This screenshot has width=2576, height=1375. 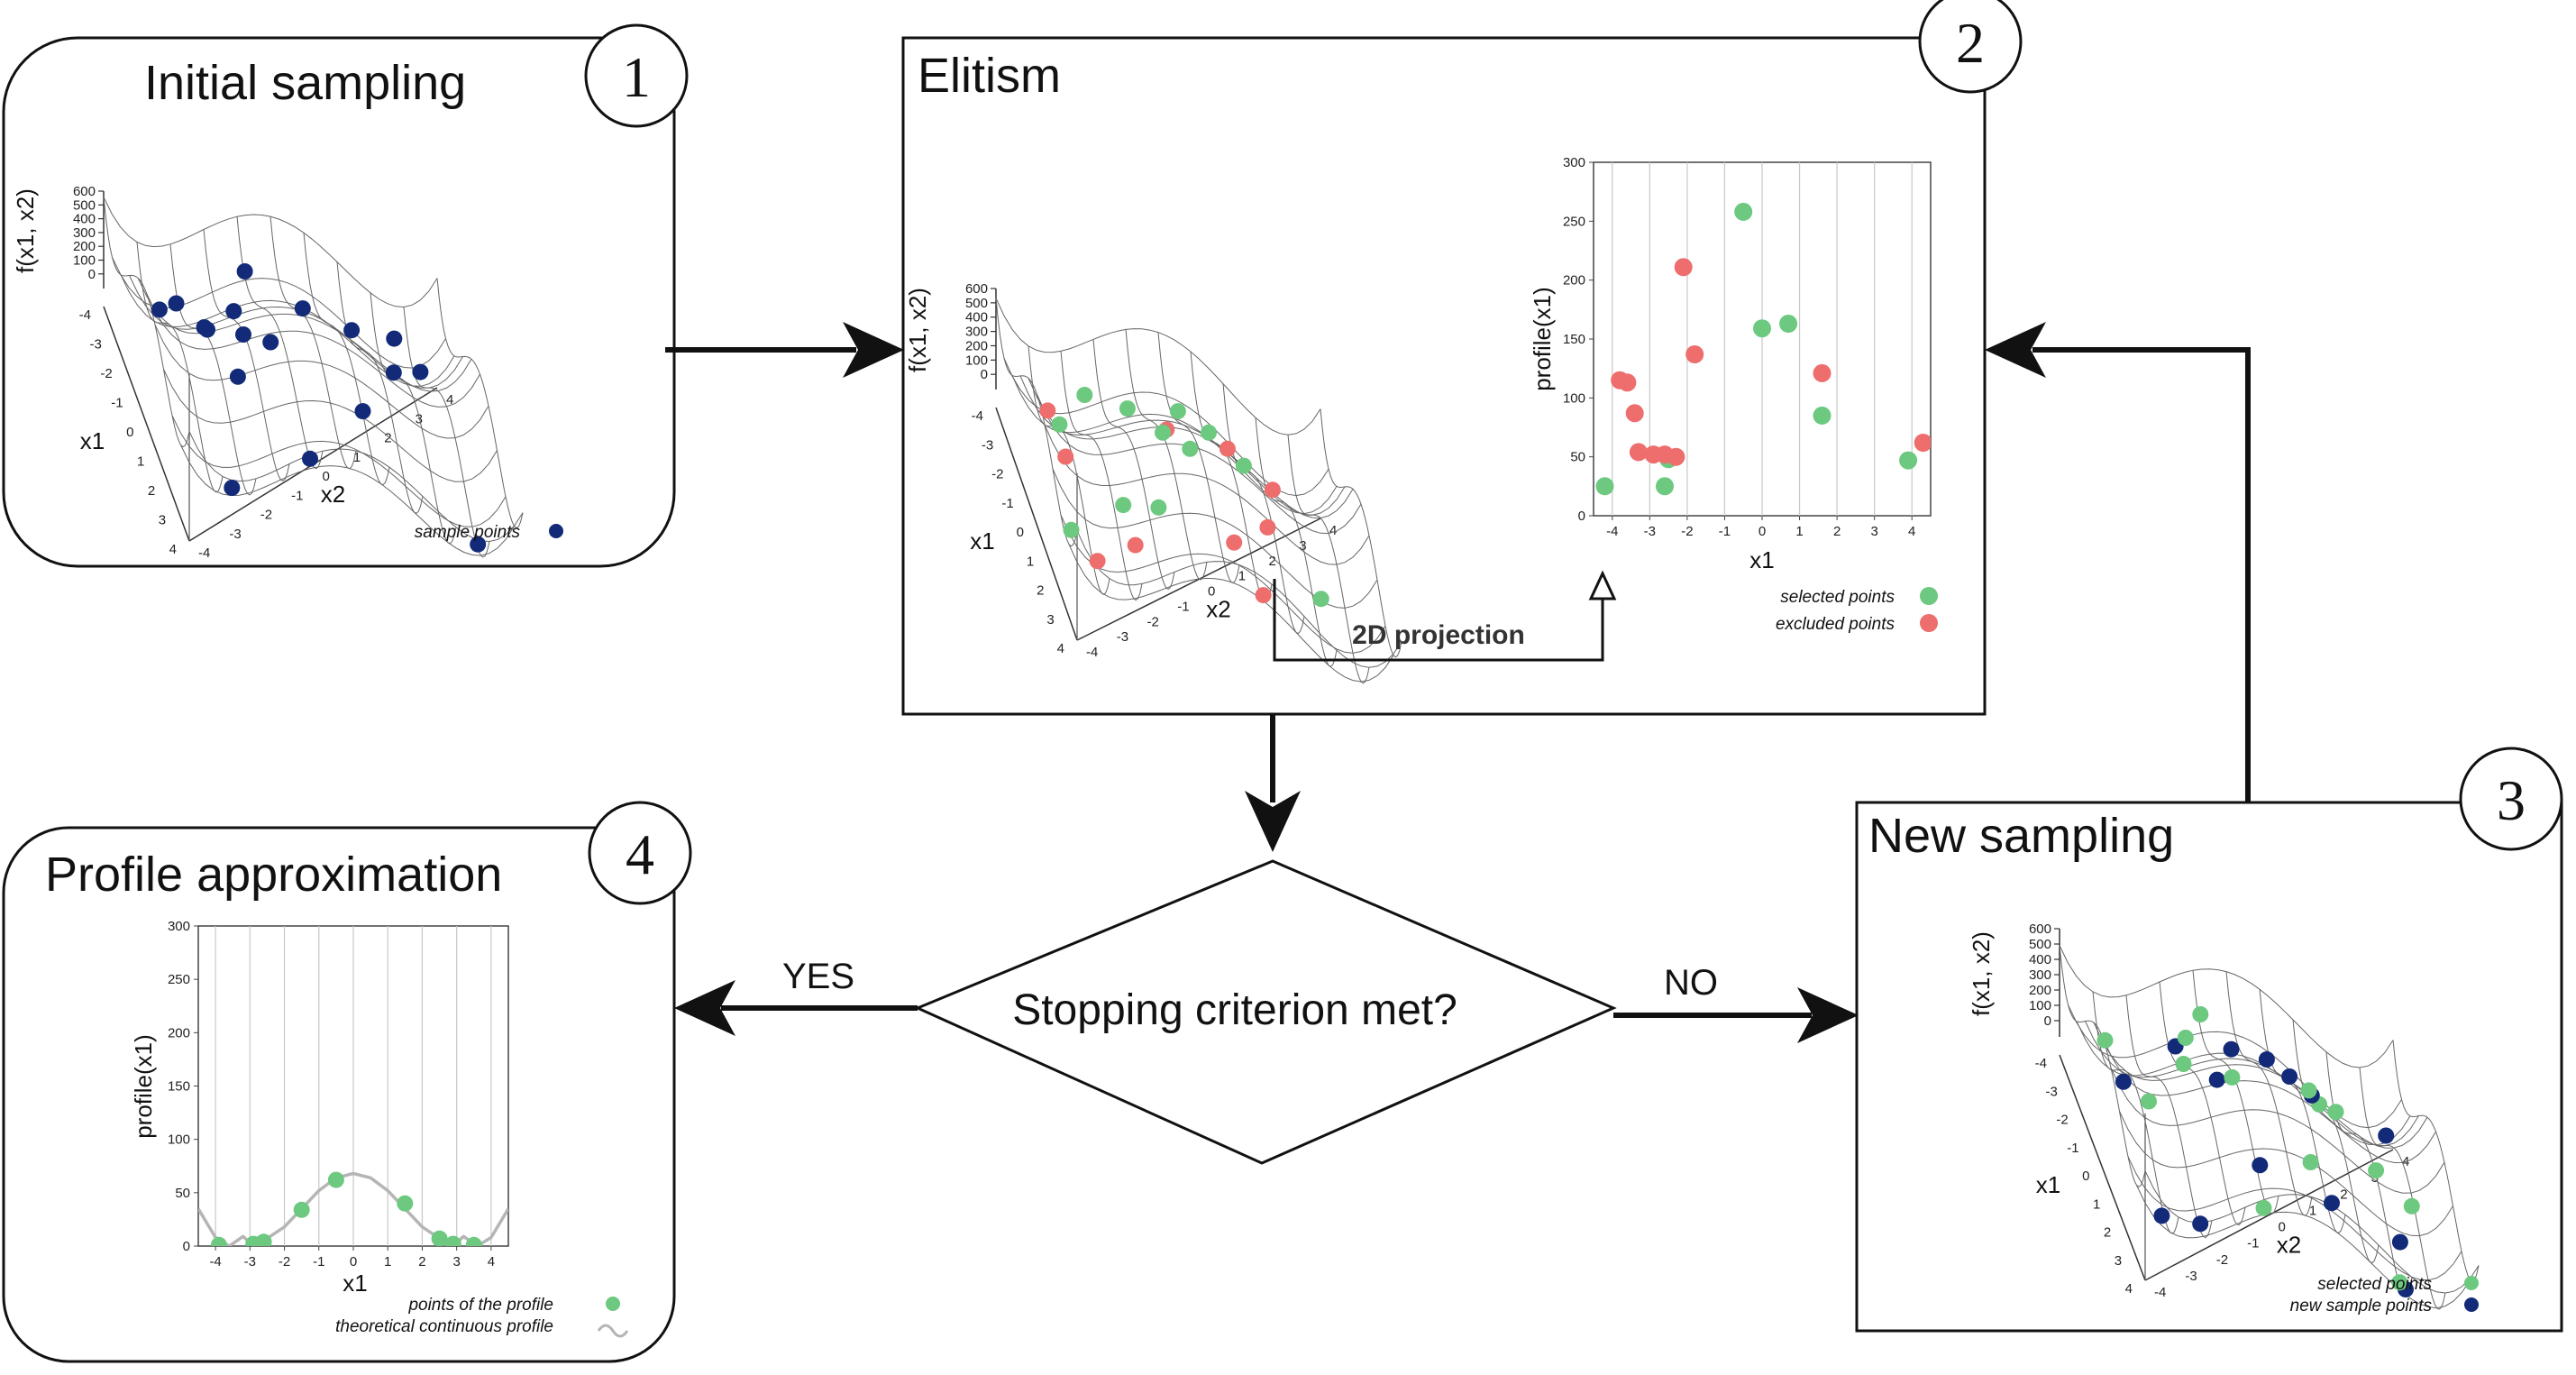 I want to click on decision-node: Stopping criterion met?, so click(x=1265, y=1012).